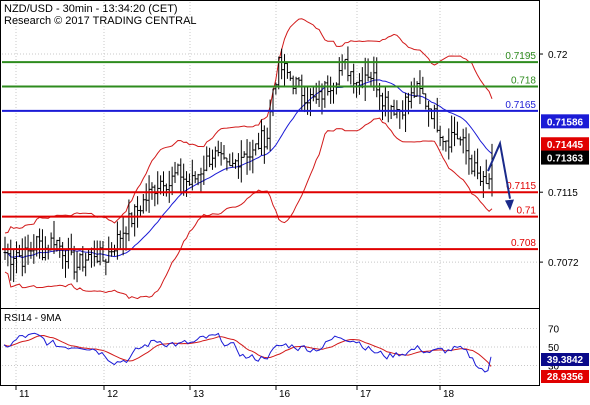 The image size is (590, 405). What do you see at coordinates (100, 21) in the screenshot?
I see `chart-copyright: Research © 2017 TRADING CENTRAL` at bounding box center [100, 21].